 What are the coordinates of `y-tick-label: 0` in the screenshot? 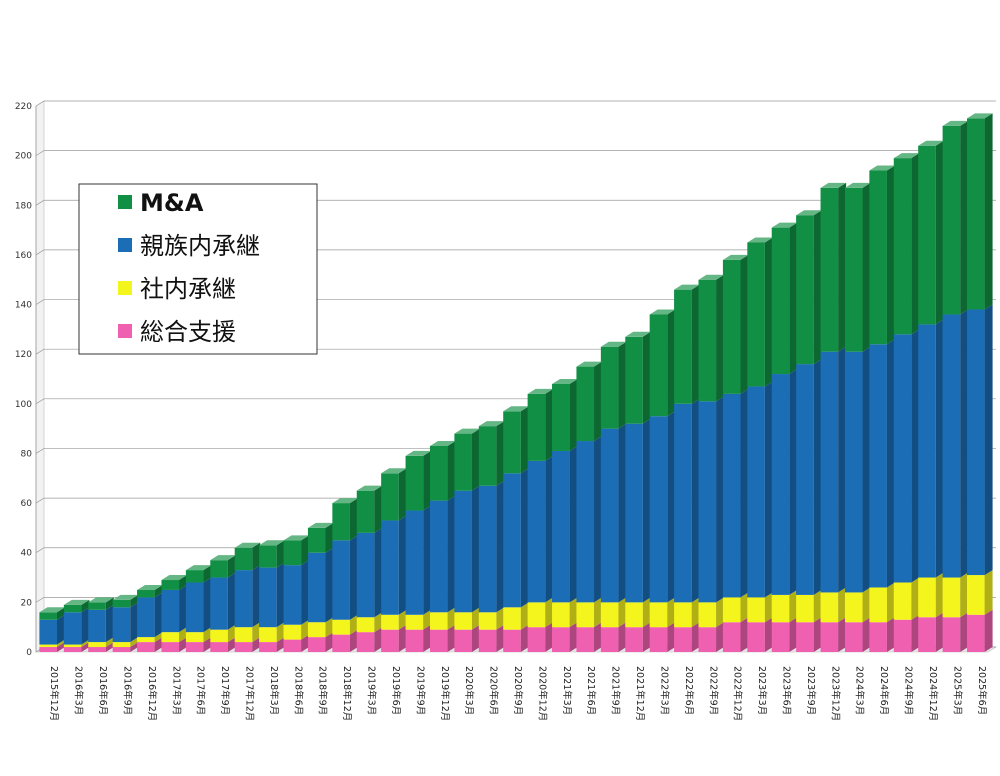 It's located at (29, 653).